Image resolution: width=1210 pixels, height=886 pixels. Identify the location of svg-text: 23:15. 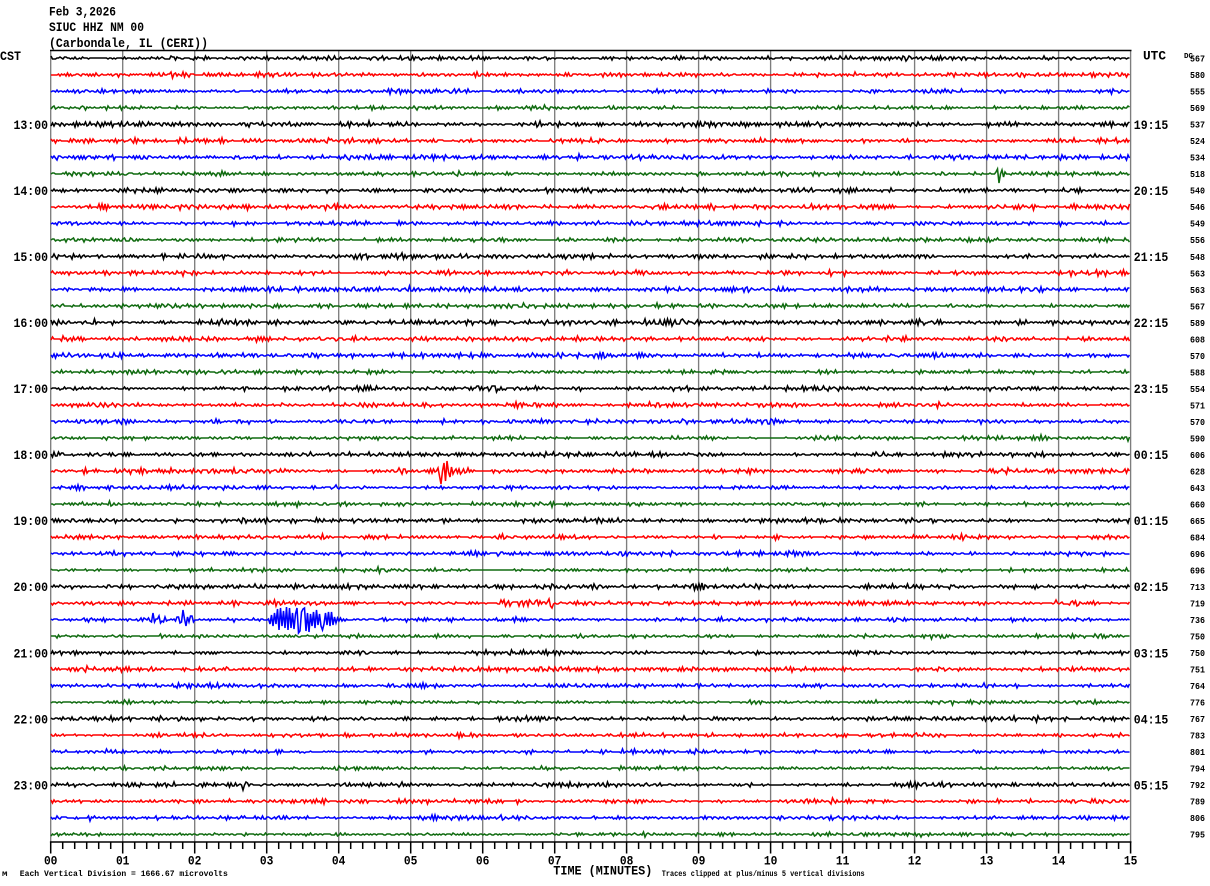
(1151, 389).